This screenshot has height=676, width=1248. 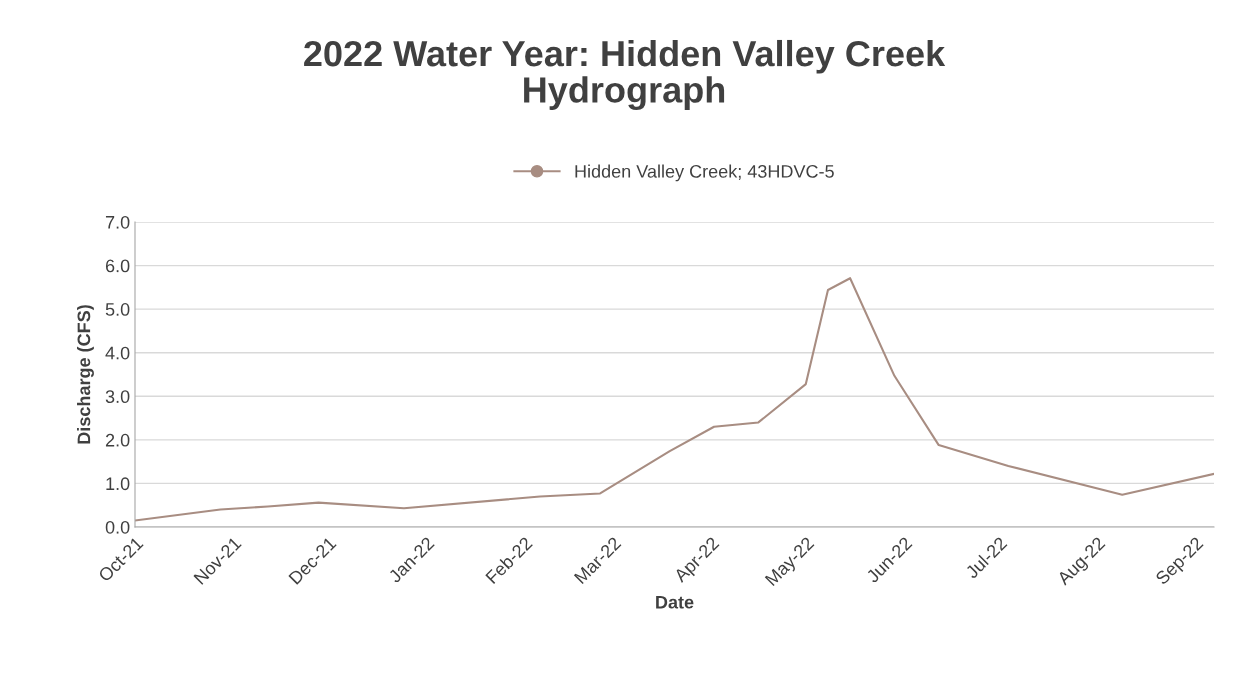 What do you see at coordinates (117, 440) in the screenshot?
I see `y-tick-label: 2.0` at bounding box center [117, 440].